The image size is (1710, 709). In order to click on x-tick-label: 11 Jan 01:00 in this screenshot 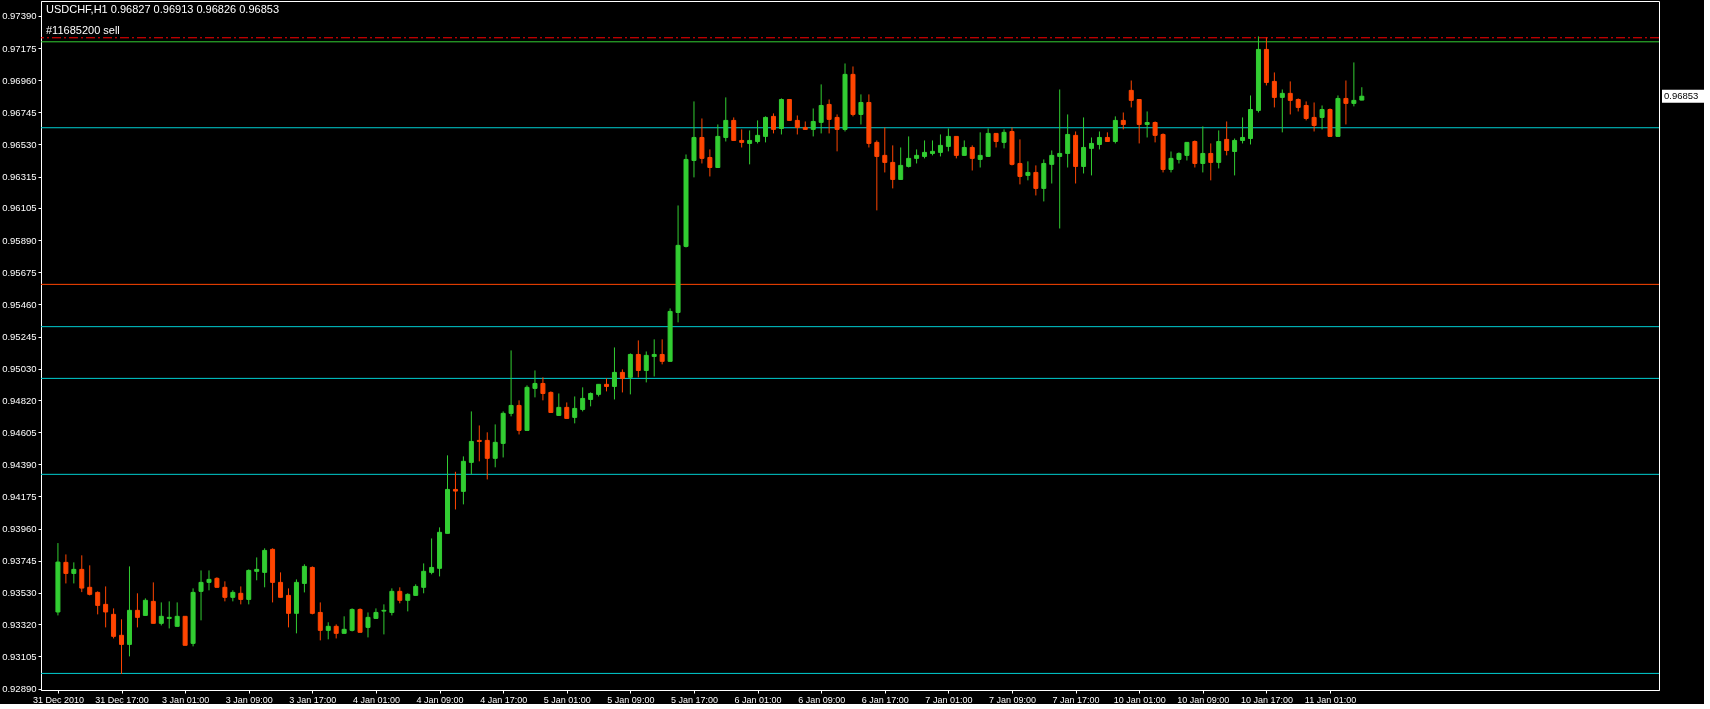, I will do `click(1330, 699)`.